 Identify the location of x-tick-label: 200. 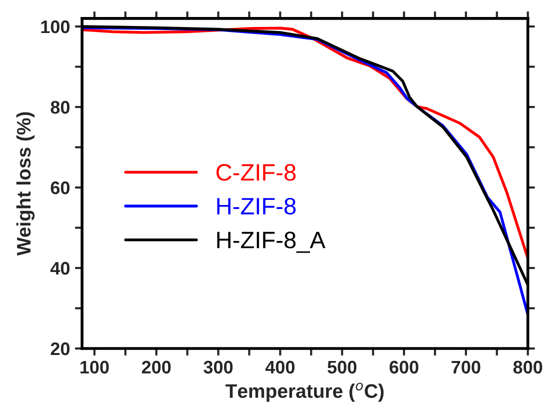
(156, 367).